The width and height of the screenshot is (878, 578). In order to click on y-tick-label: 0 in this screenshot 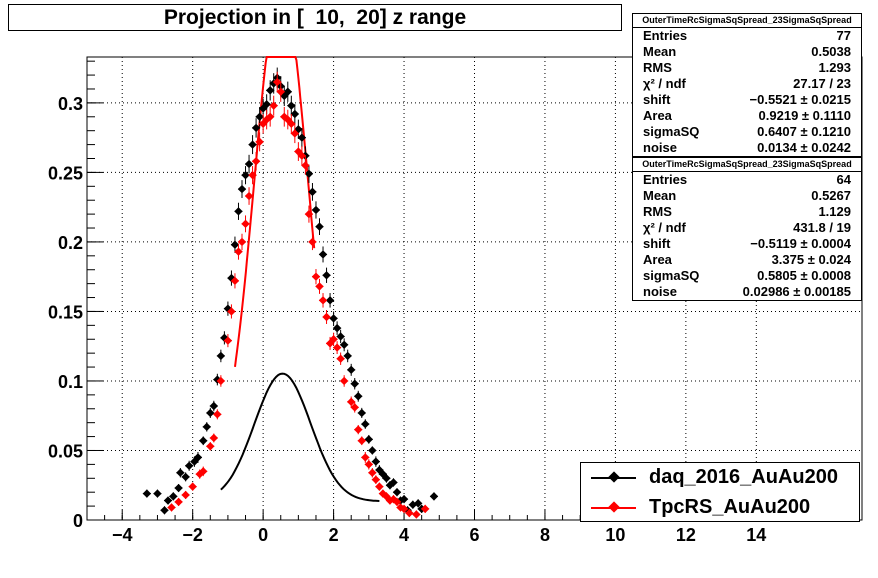, I will do `click(78, 521)`.